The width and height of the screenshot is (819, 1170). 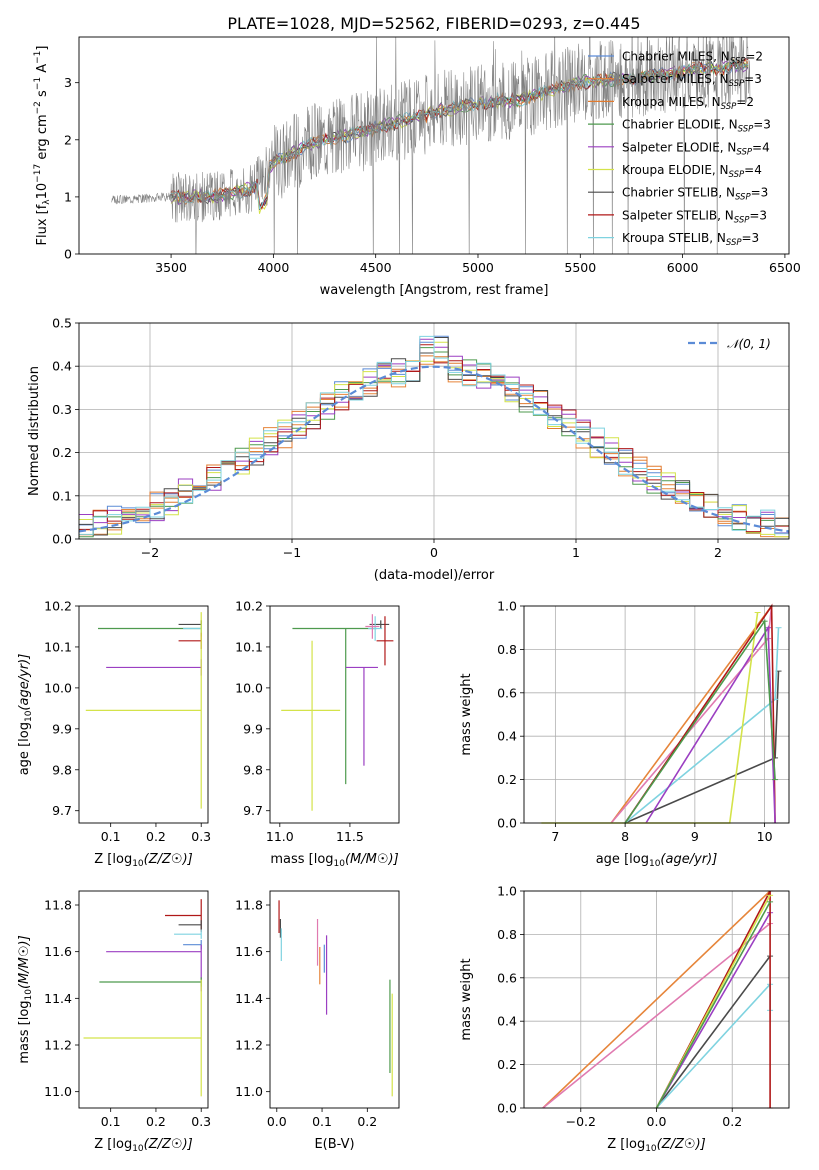 I want to click on x-tick-label: 5500, so click(x=580, y=267).